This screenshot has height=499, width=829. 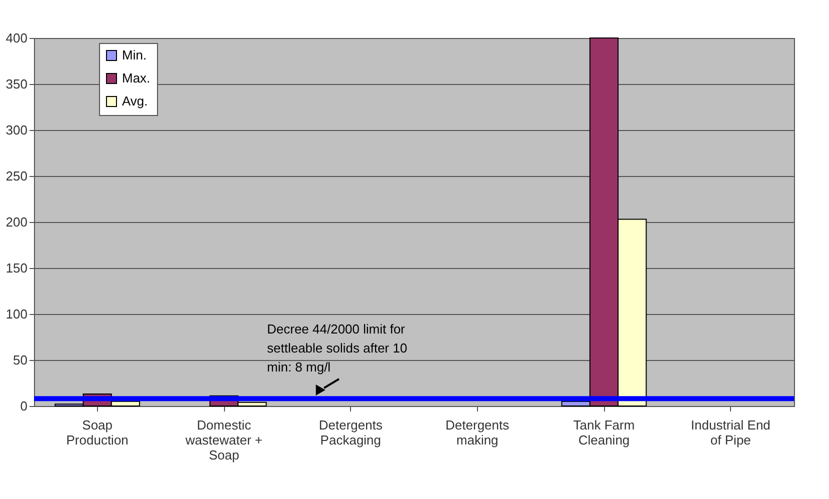 What do you see at coordinates (135, 101) in the screenshot?
I see `legend-label: Avg.` at bounding box center [135, 101].